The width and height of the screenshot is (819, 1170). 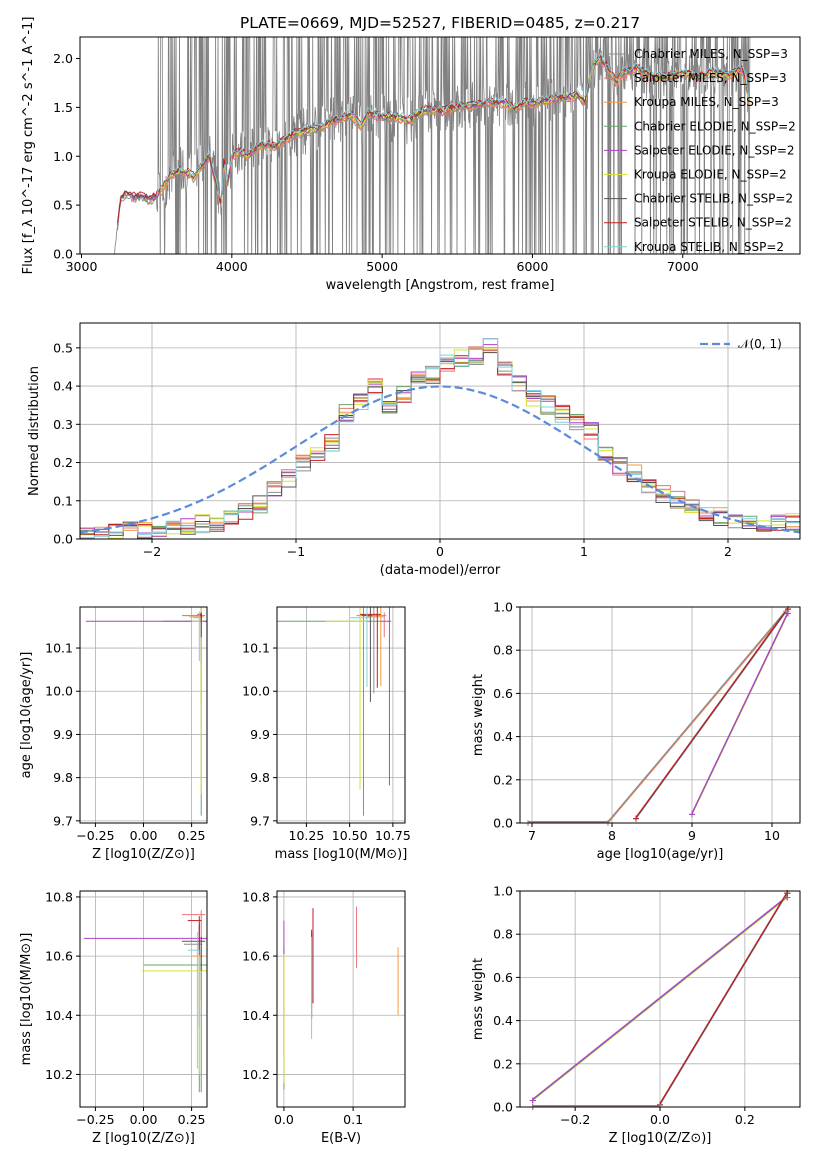 What do you see at coordinates (706, 102) in the screenshot?
I see `legend-label: Kroupa MILES, N_SSP=3` at bounding box center [706, 102].